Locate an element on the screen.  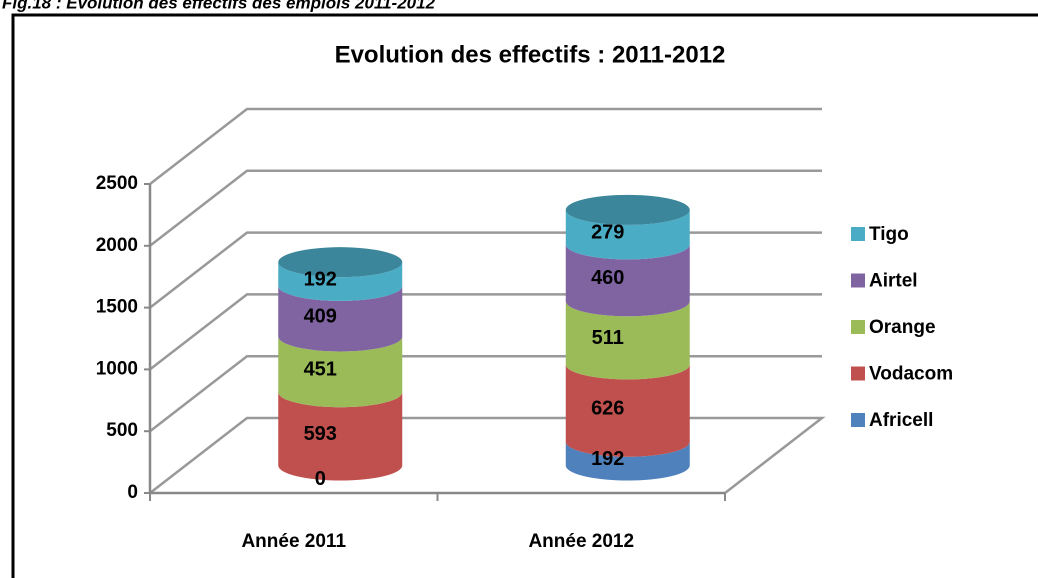
y-tick-label: 1500 is located at coordinates (117, 307).